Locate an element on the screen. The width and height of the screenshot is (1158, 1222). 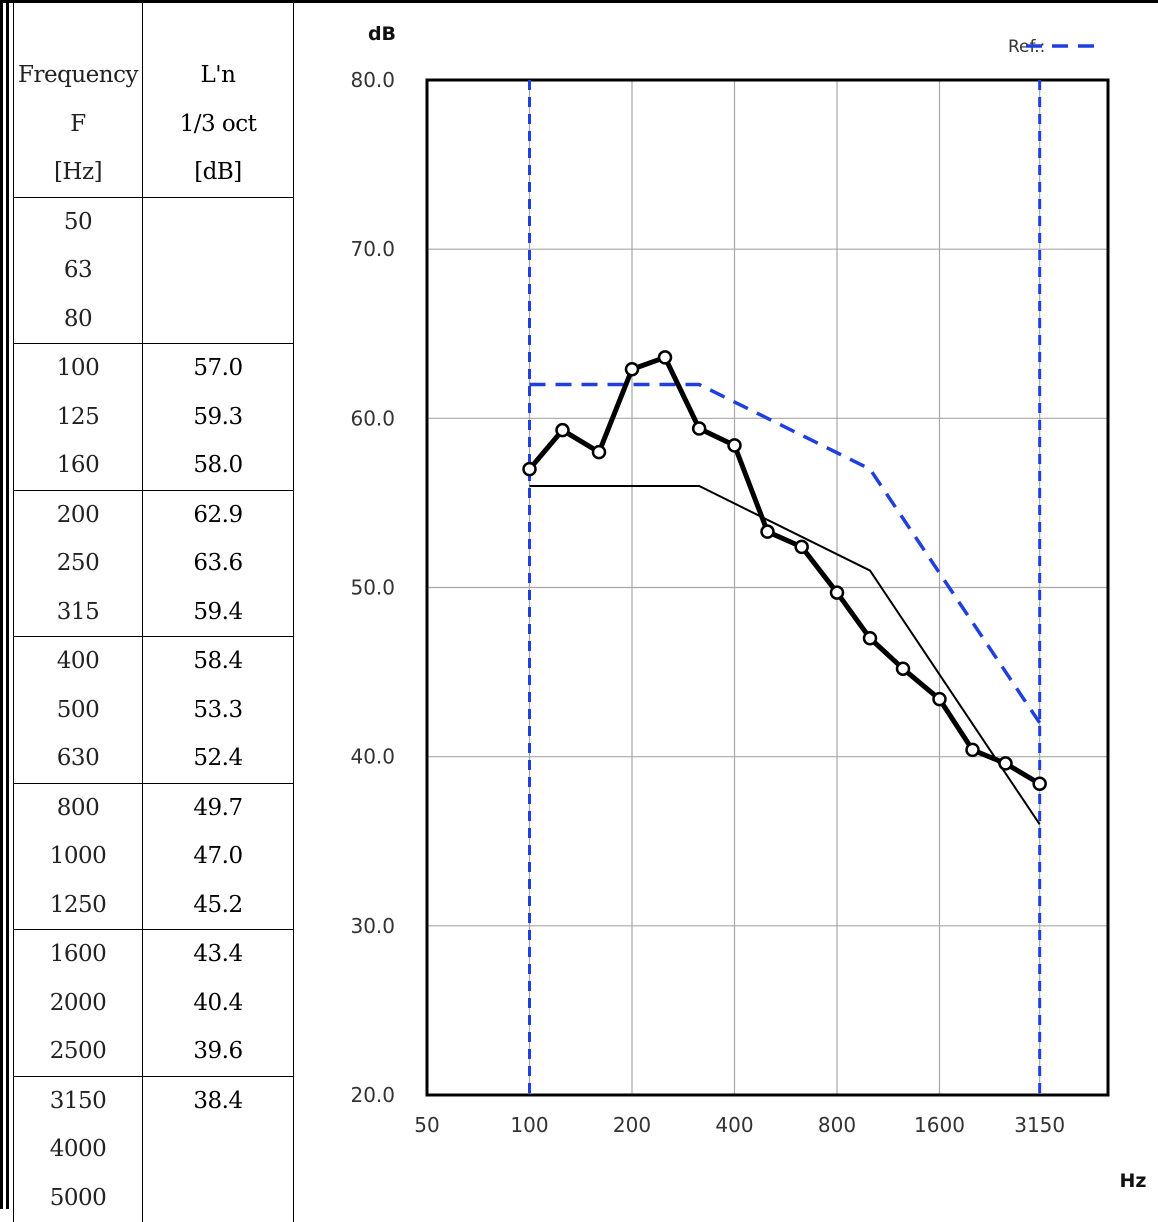
y-tick-label: 40.0 is located at coordinates (372, 757).